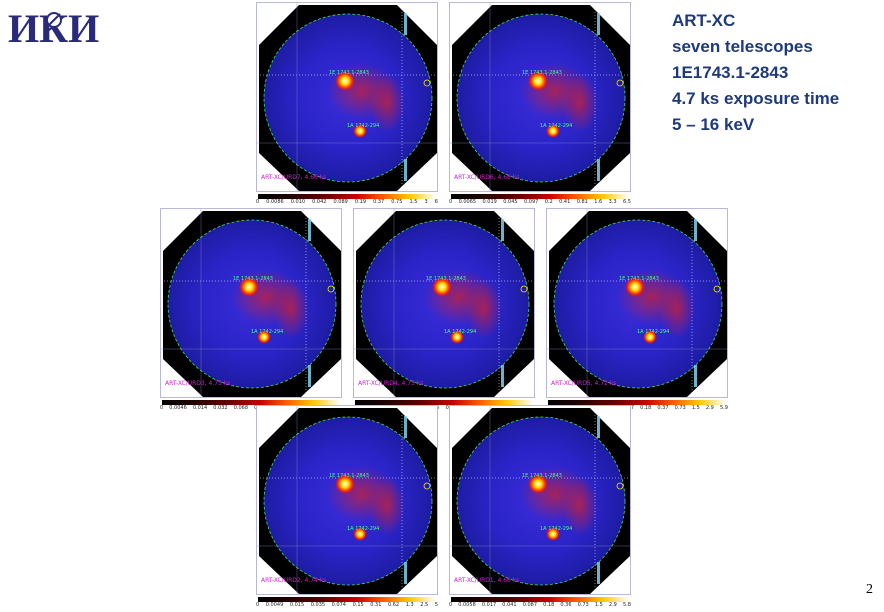 This screenshot has width=884, height=612. What do you see at coordinates (663, 408) in the screenshot?
I see `colorbar-tick: 0.37` at bounding box center [663, 408].